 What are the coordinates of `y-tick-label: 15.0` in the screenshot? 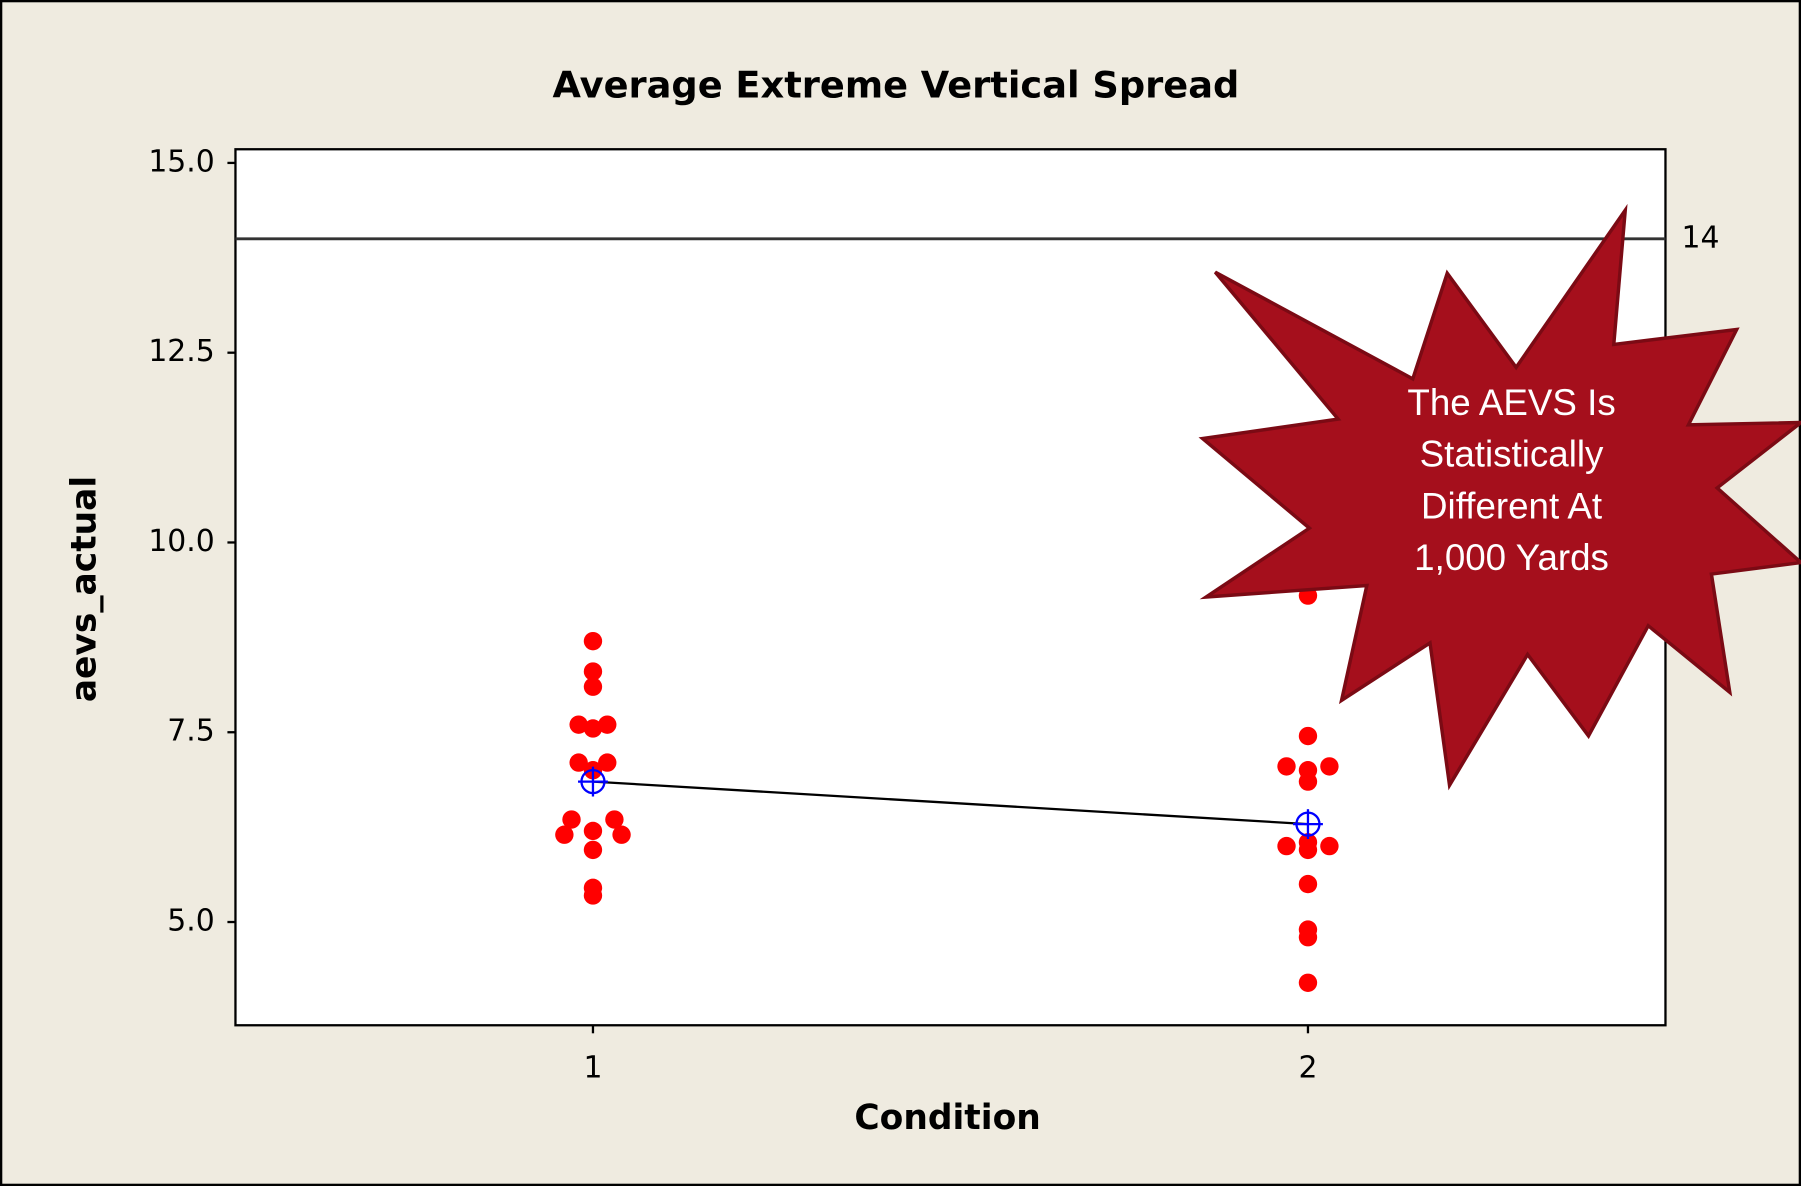 It's located at (181, 161).